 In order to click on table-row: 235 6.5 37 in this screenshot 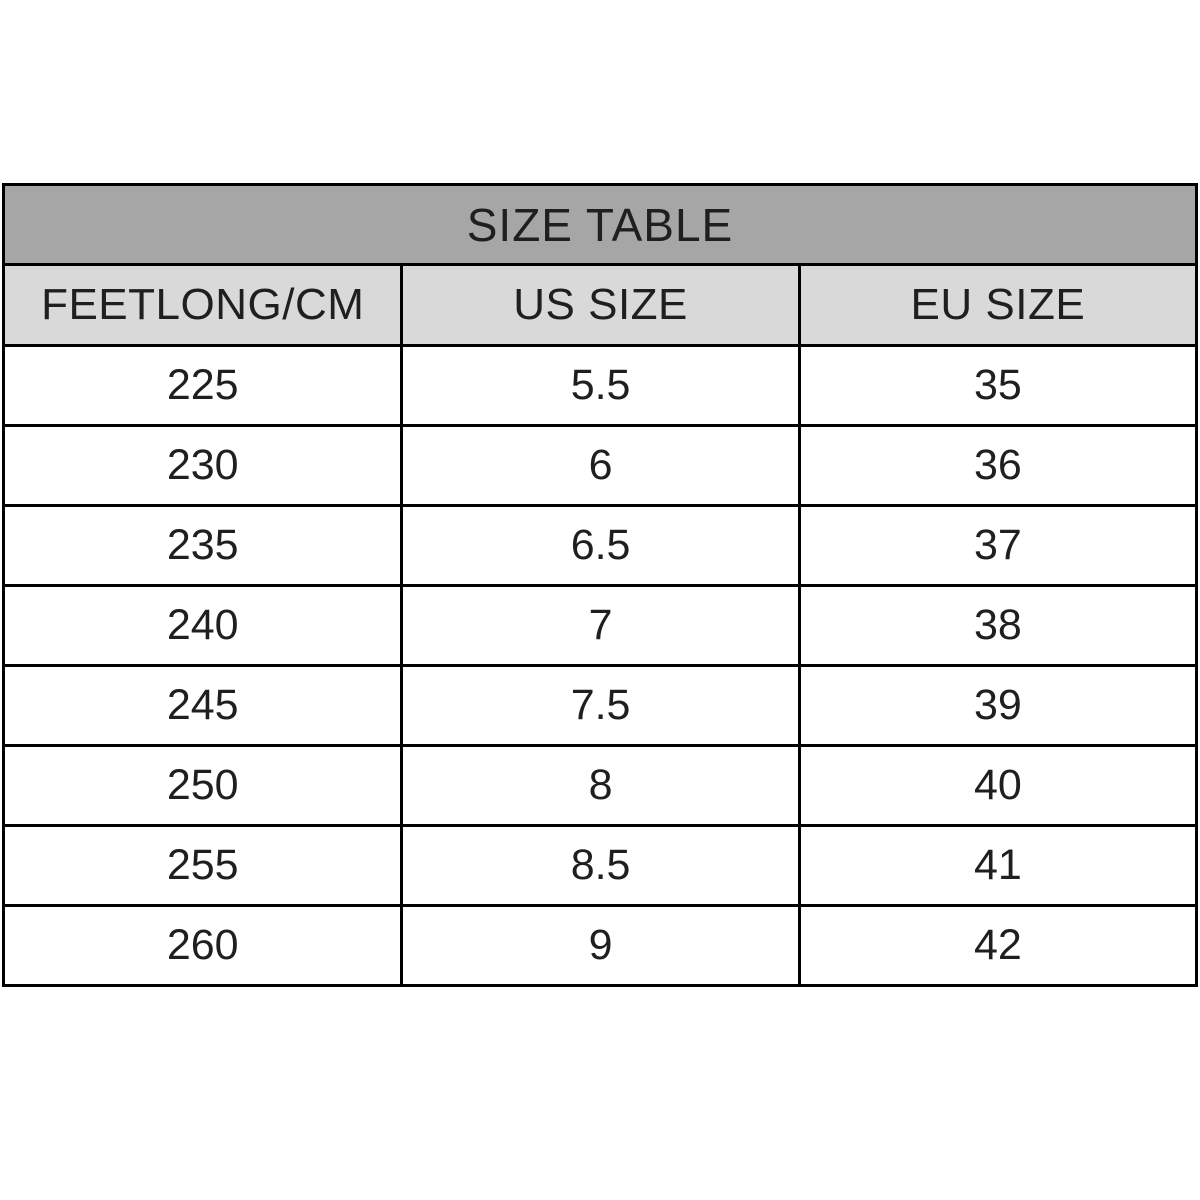, I will do `click(600, 545)`.